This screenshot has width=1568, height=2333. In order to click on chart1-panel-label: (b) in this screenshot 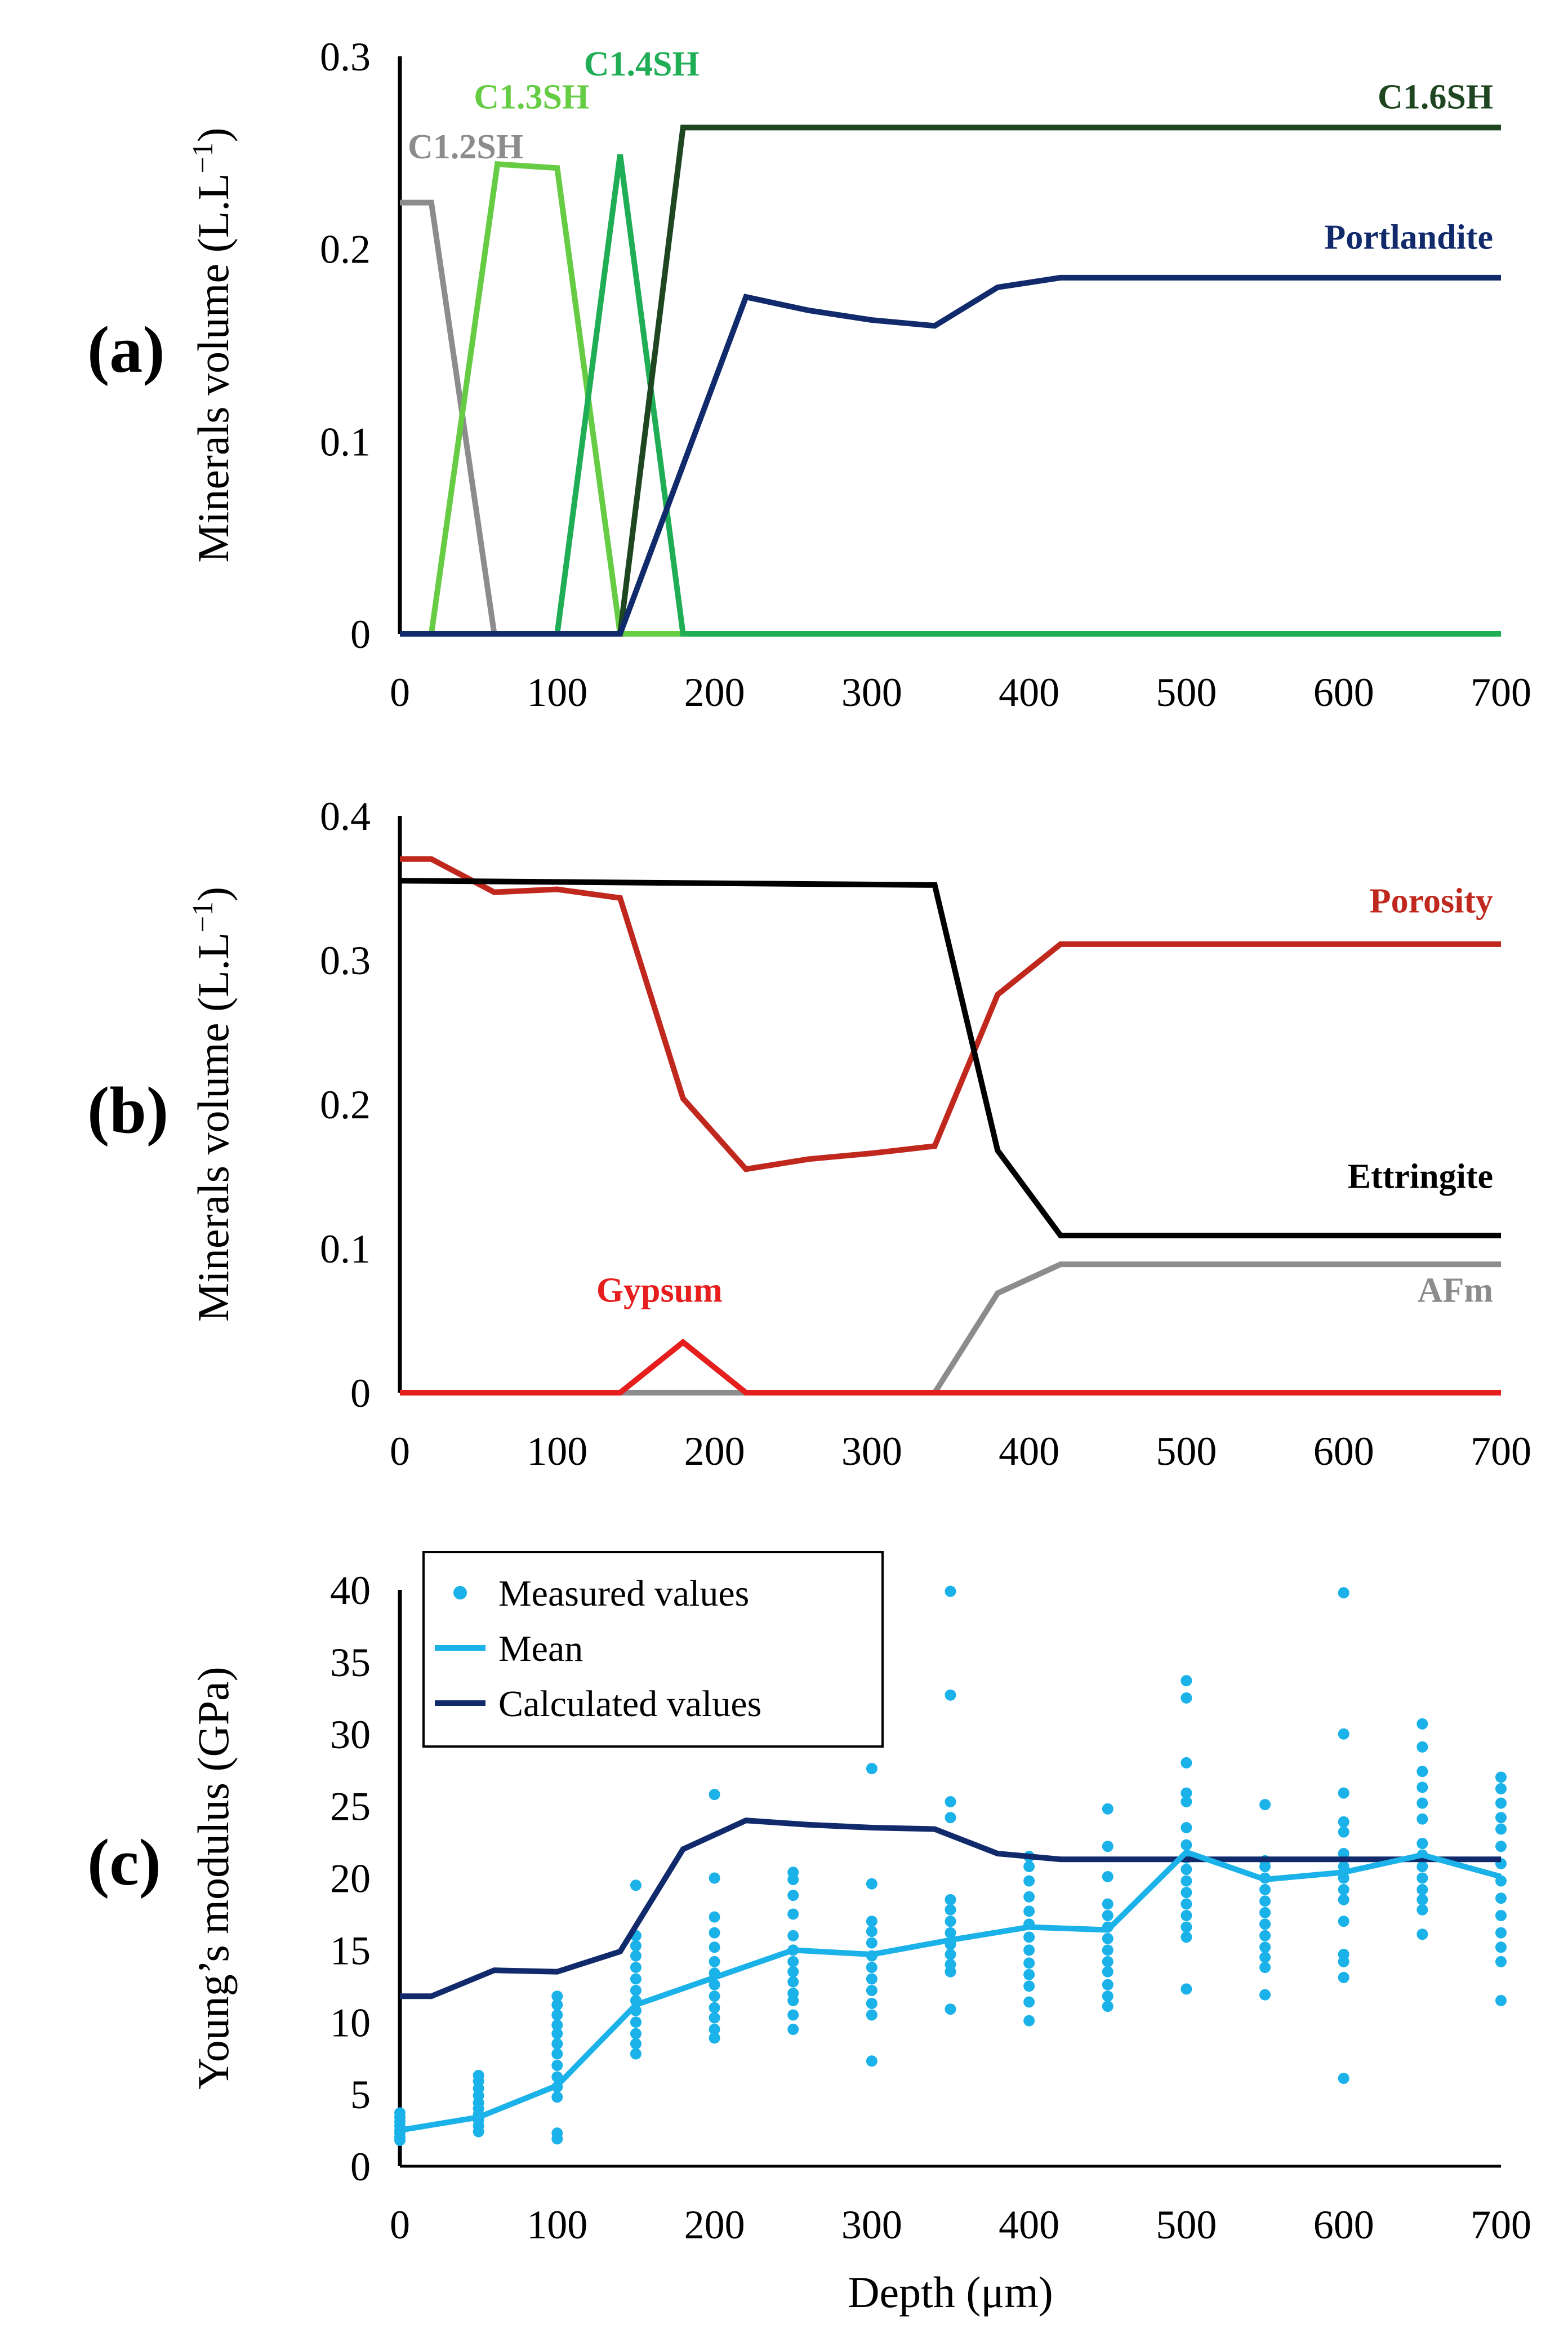, I will do `click(127, 1110)`.